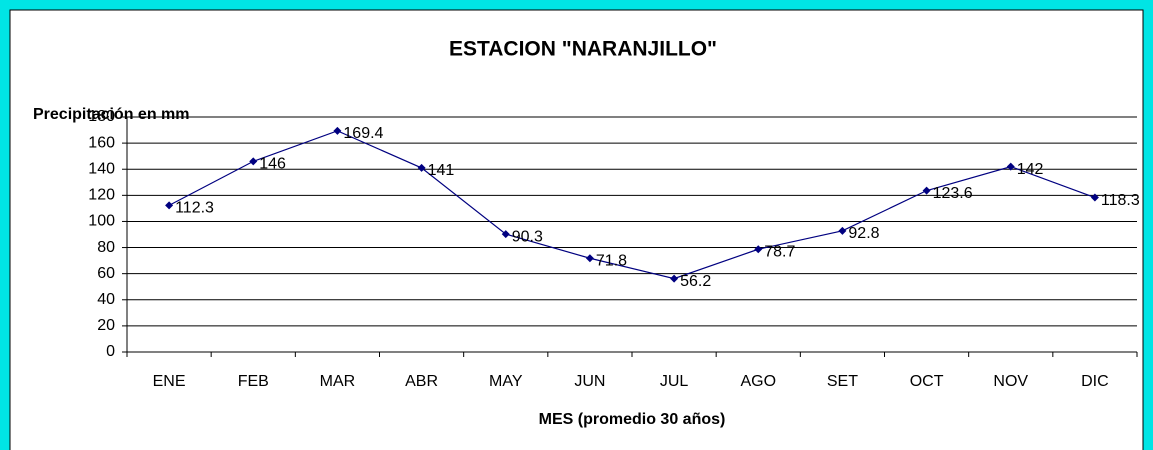  I want to click on x-tick-label: JUN, so click(589, 381).